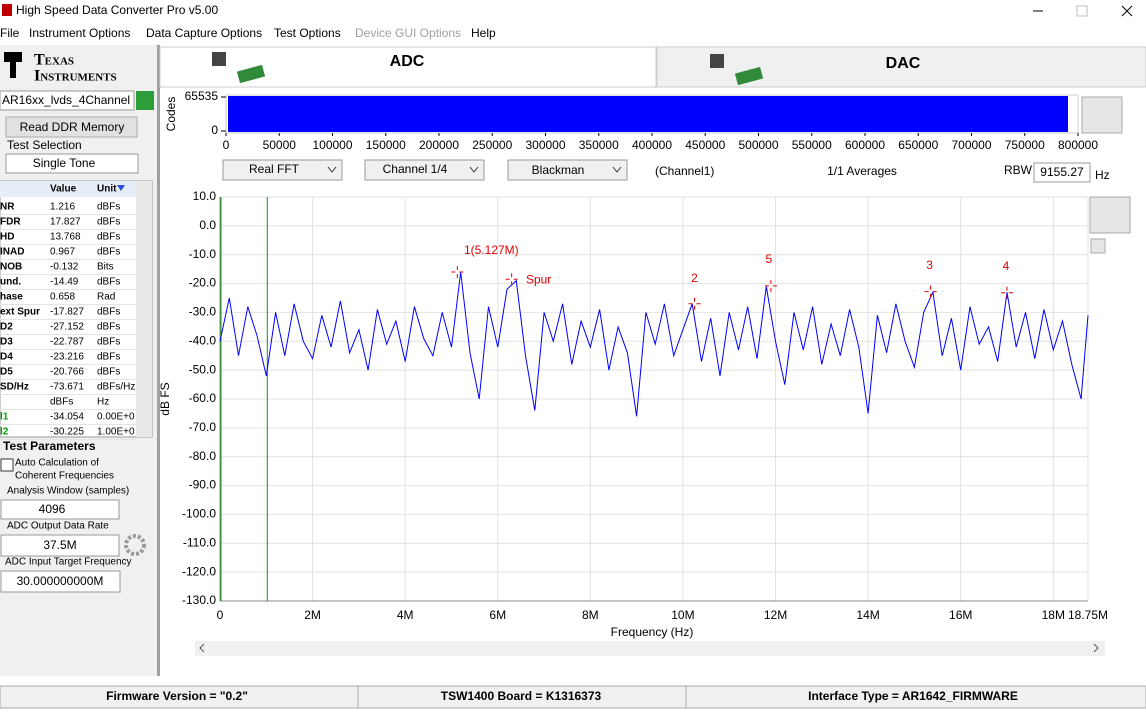  Describe the element at coordinates (203, 312) in the screenshot. I see `y-tick-label: -30.0` at that location.